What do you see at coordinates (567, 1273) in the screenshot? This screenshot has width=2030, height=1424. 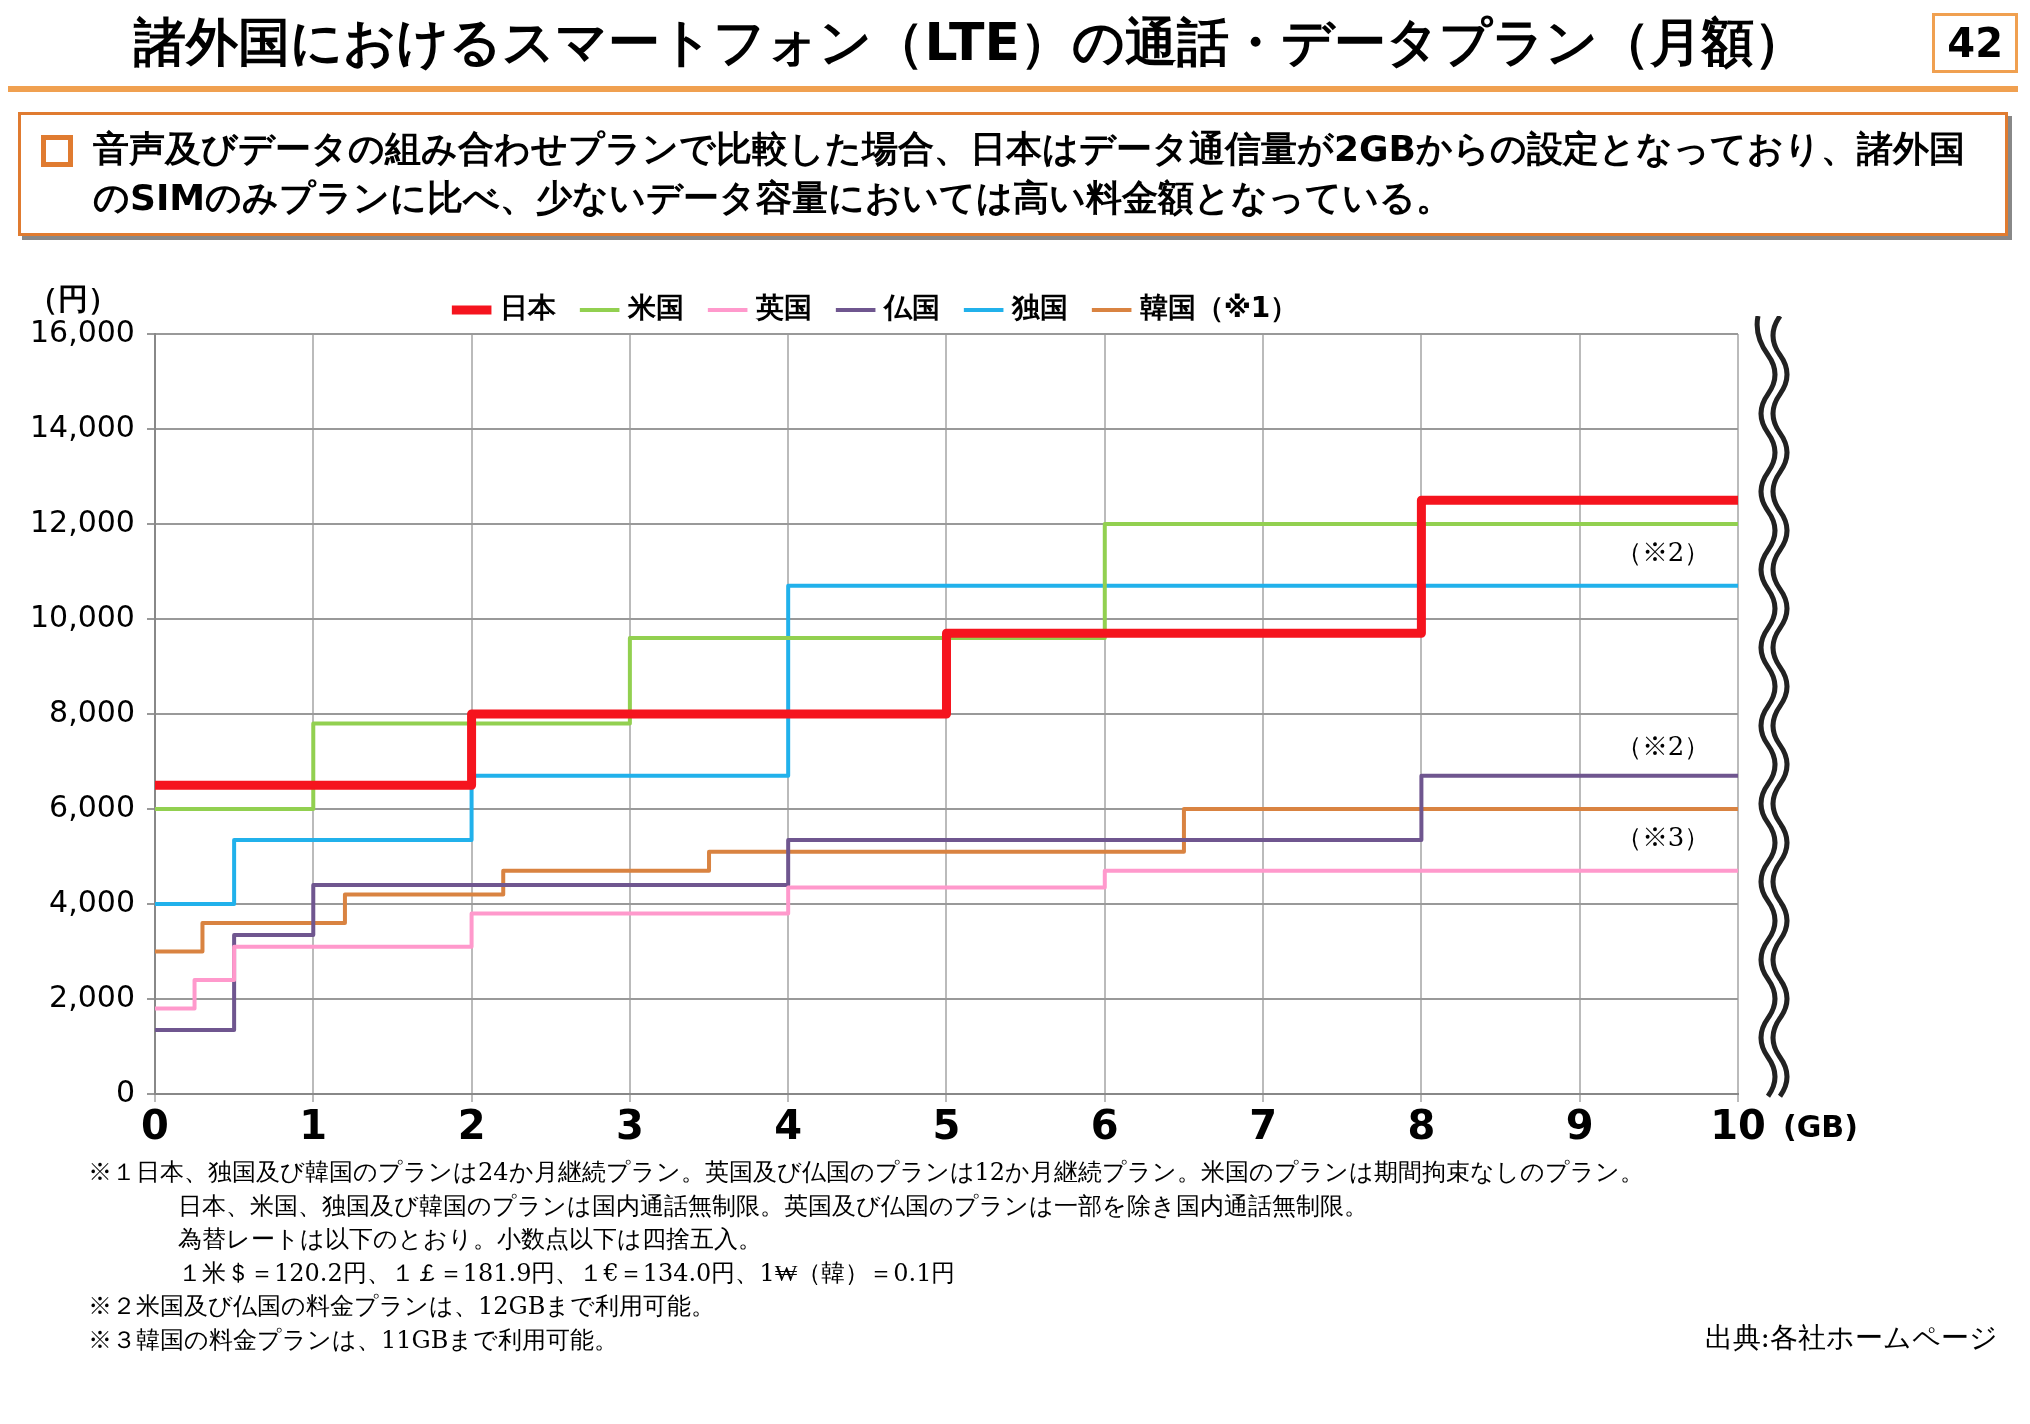 I see `text: １米＄＝120.2円、１￡＝181.9円、１€＝134.0円、1₩（韓）＝0.1円` at bounding box center [567, 1273].